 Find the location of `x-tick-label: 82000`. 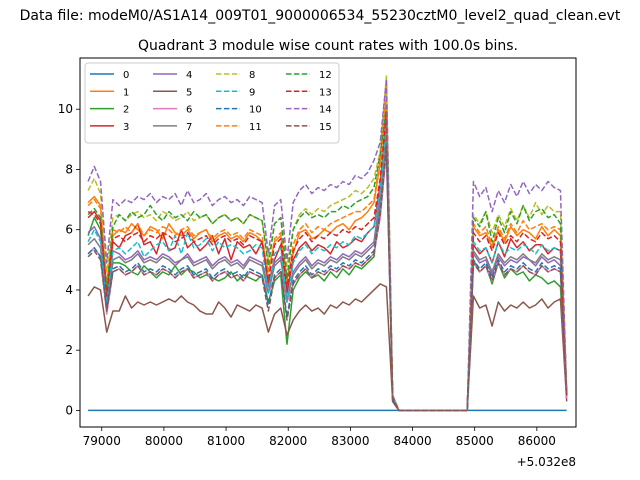

x-tick-label: 82000 is located at coordinates (288, 441).